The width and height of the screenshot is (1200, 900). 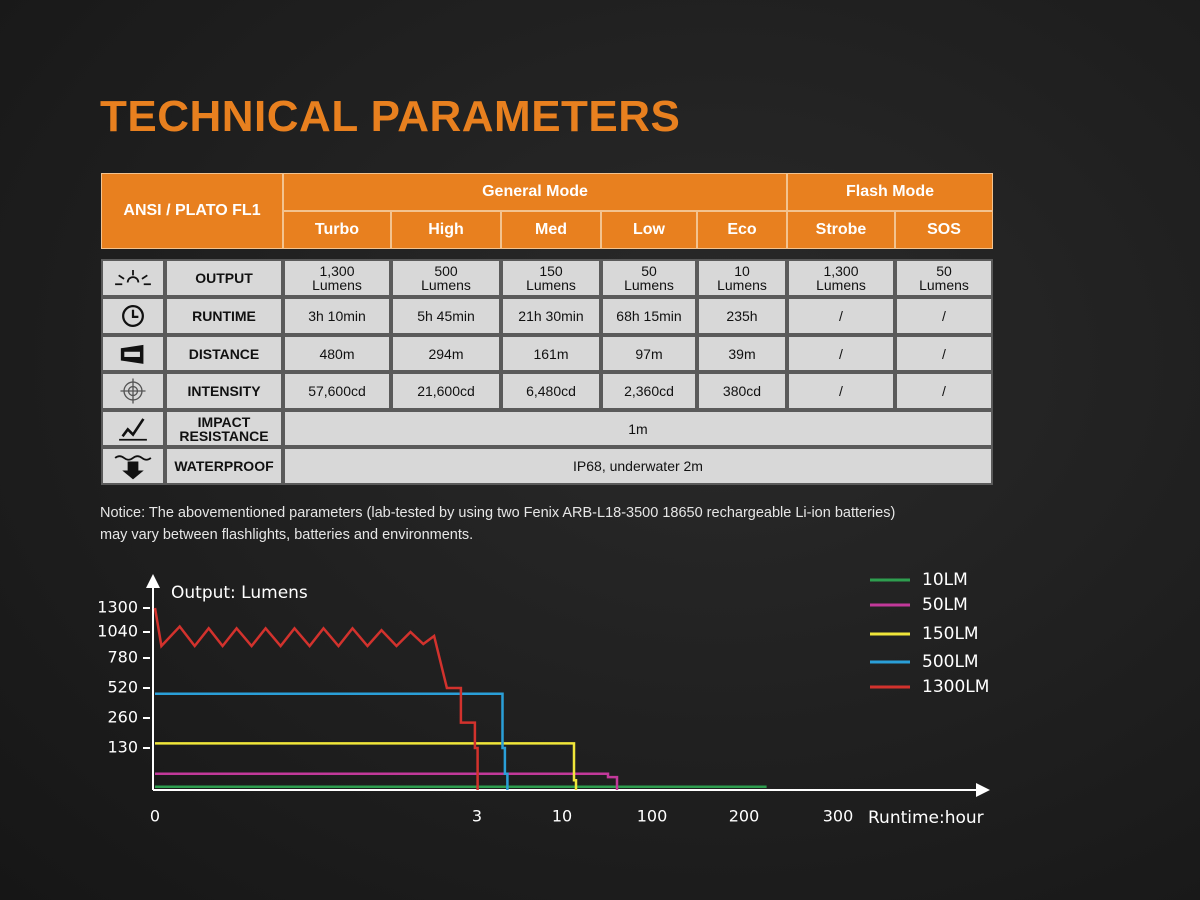 I want to click on table-cell: 10 Lumens, so click(x=742, y=278).